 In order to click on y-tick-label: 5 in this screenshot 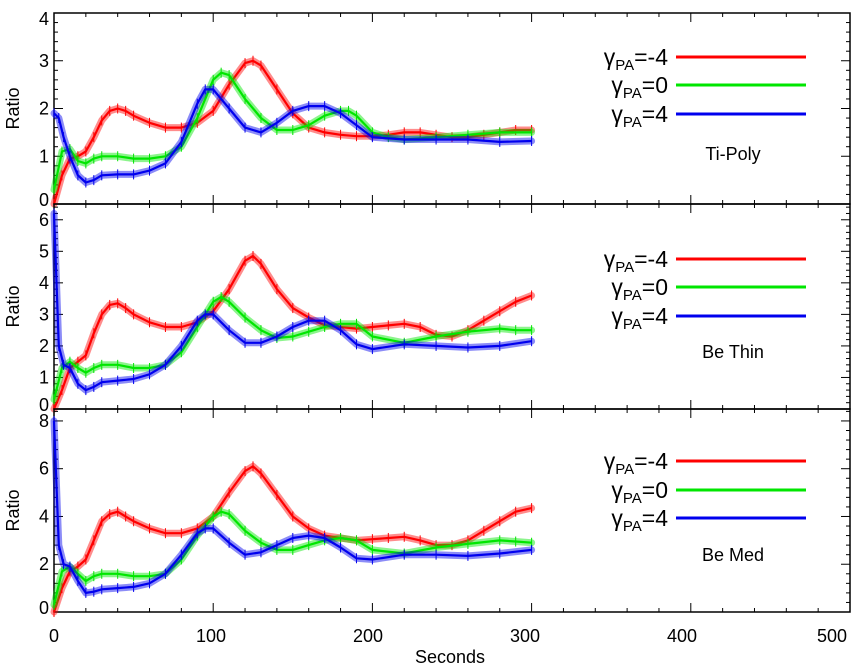, I will do `click(44, 251)`.